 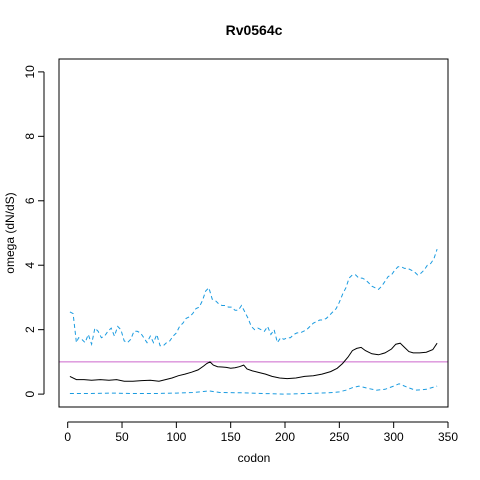 What do you see at coordinates (30, 136) in the screenshot?
I see `y-tick-label: 8` at bounding box center [30, 136].